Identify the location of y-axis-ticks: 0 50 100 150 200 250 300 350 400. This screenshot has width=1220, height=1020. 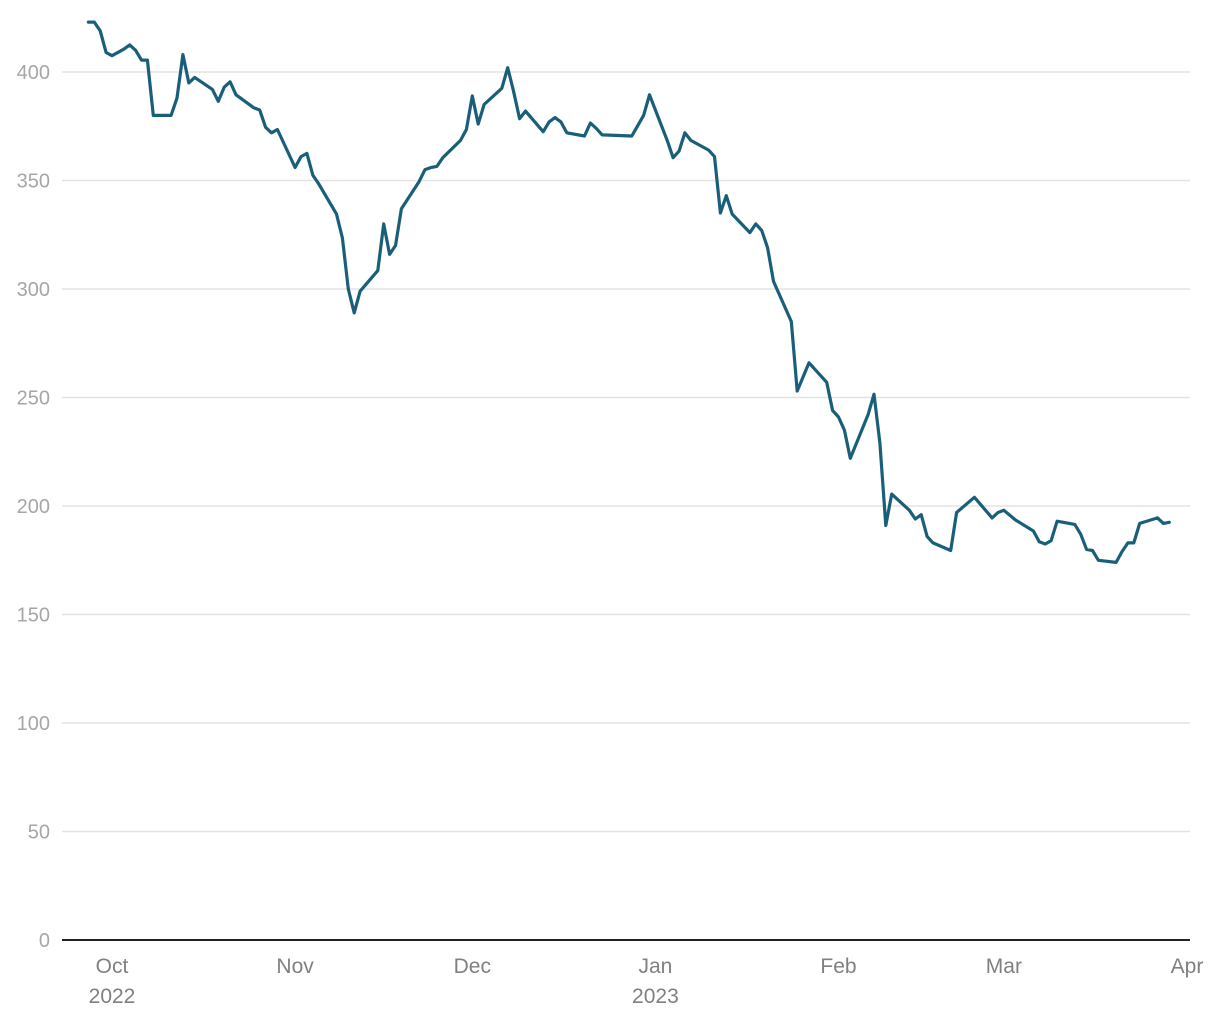
(33, 507).